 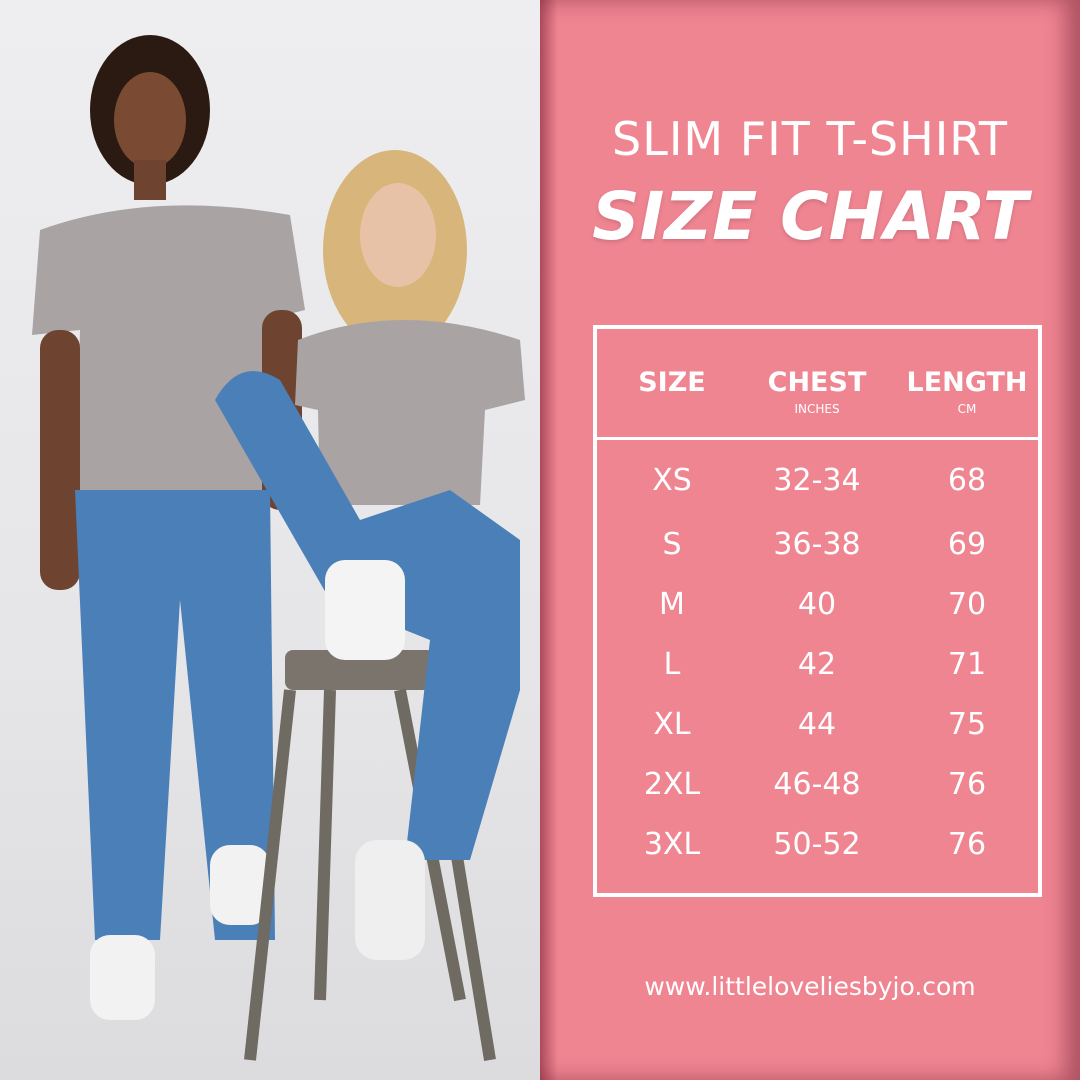 What do you see at coordinates (817, 604) in the screenshot?
I see `cell-chest: 40` at bounding box center [817, 604].